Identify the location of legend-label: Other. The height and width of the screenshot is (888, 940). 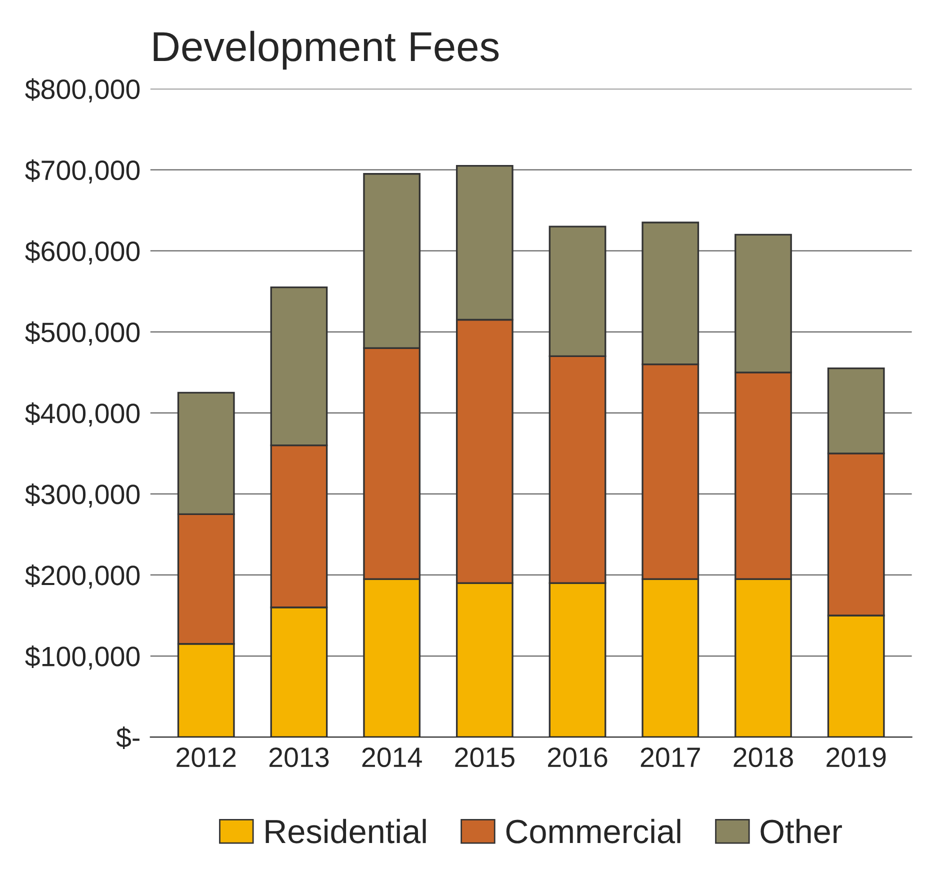
(801, 831).